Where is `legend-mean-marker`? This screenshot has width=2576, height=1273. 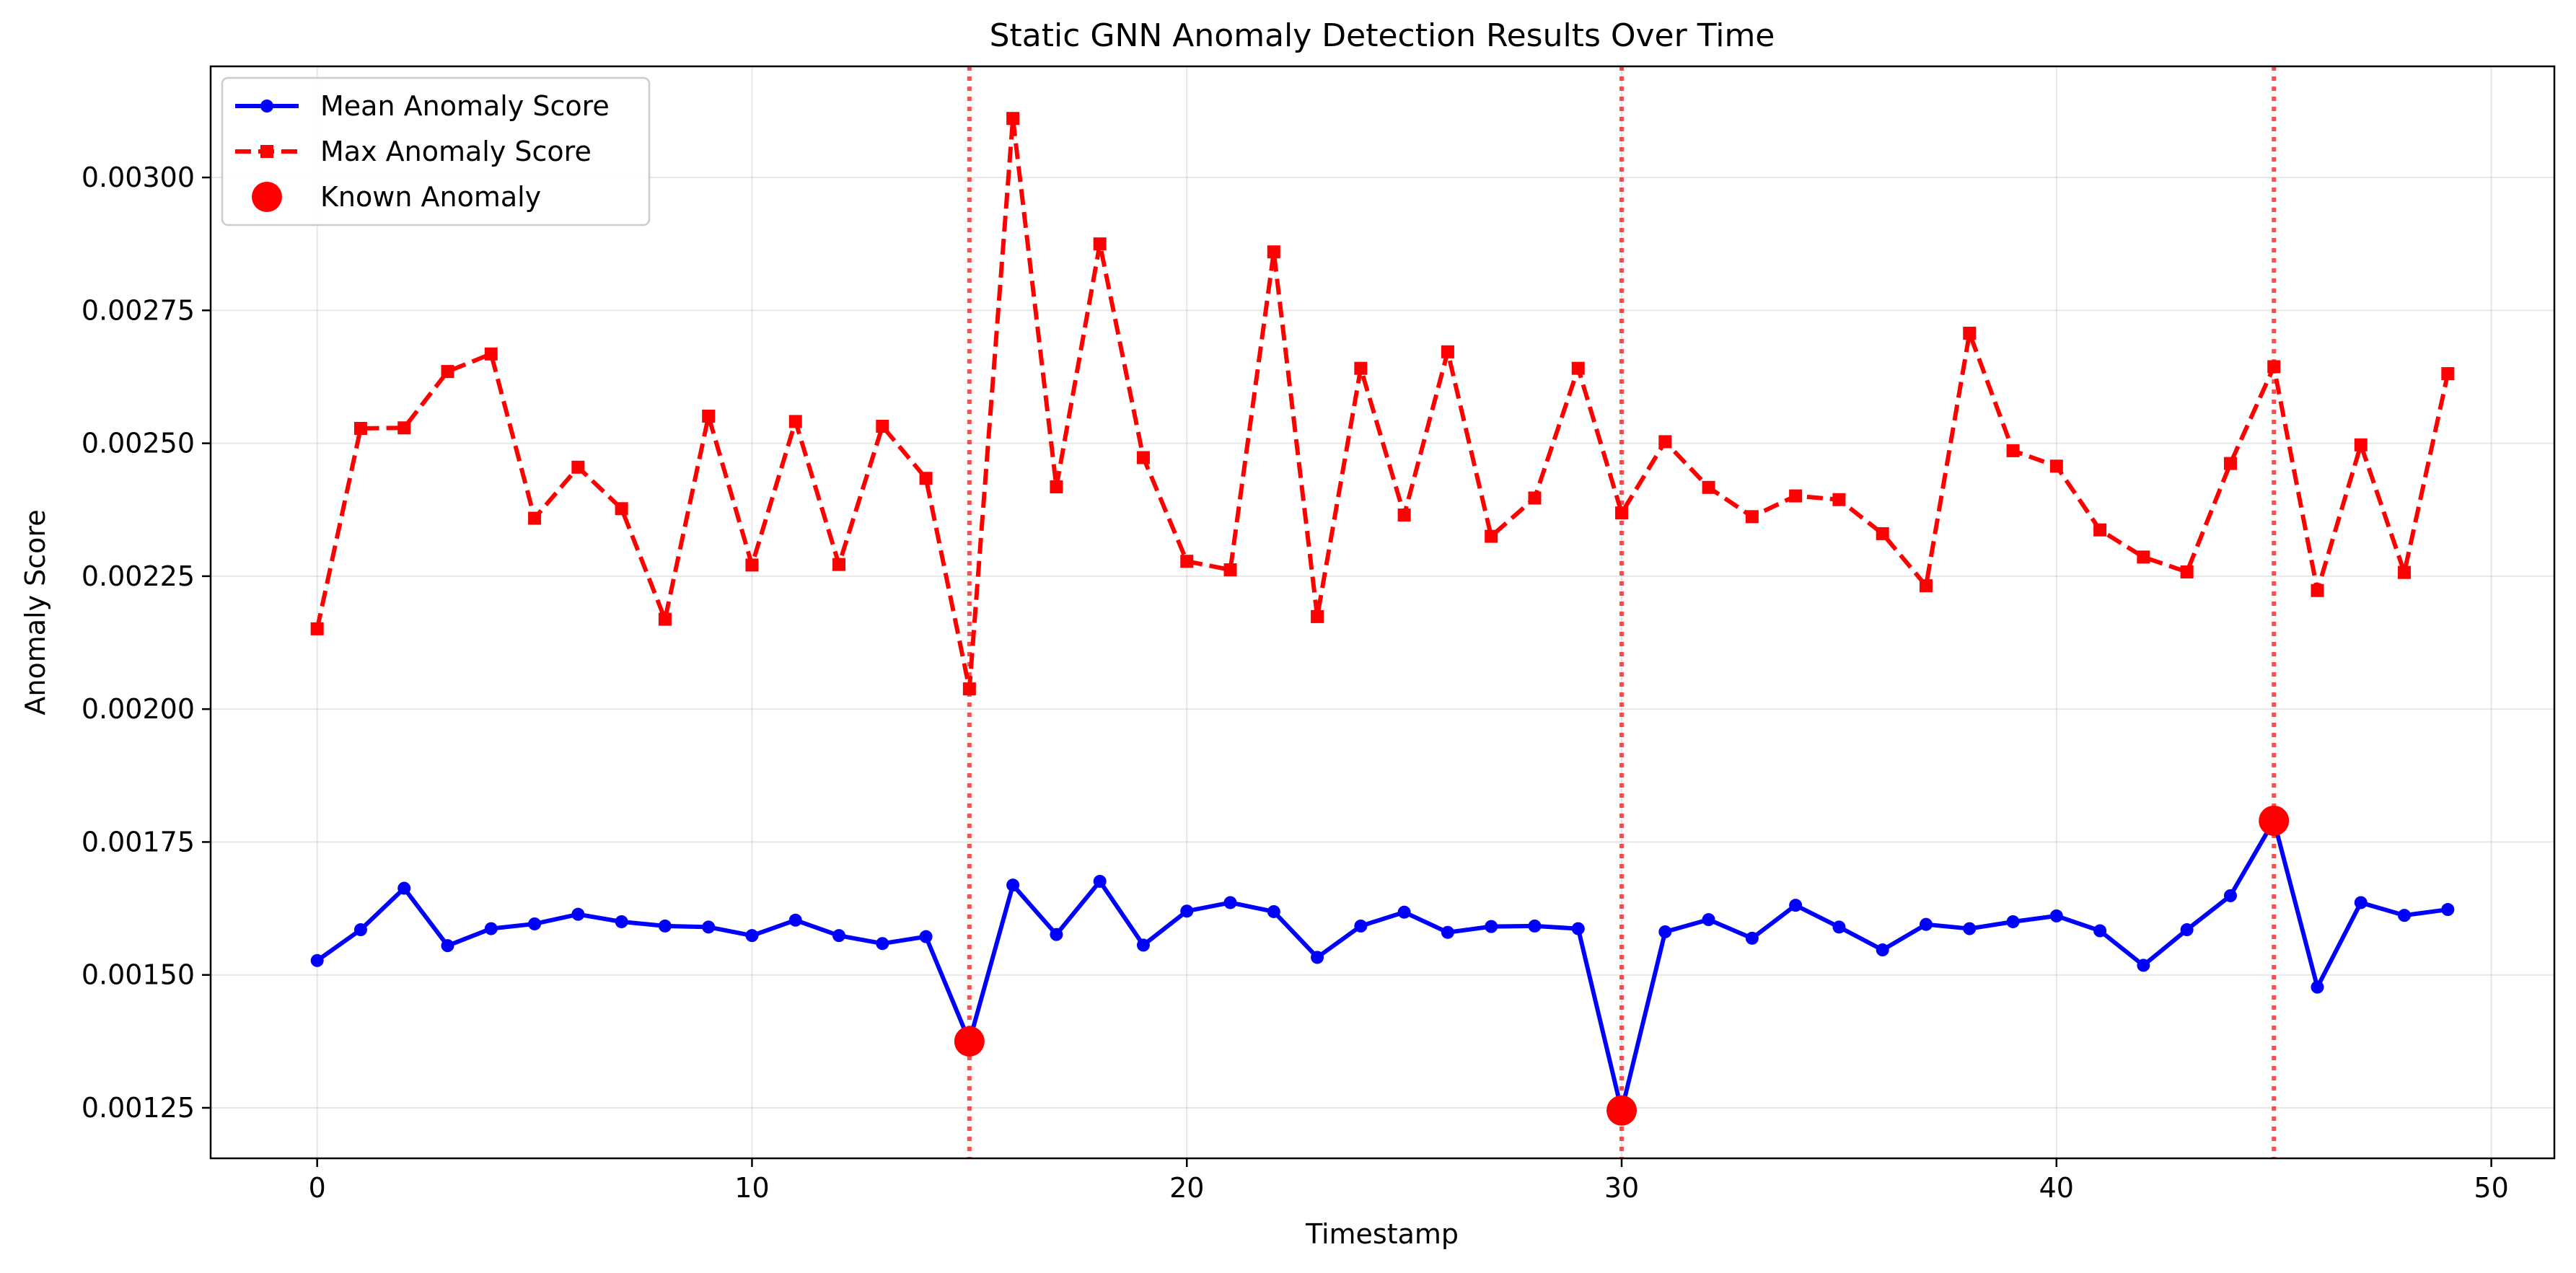 legend-mean-marker is located at coordinates (266, 106).